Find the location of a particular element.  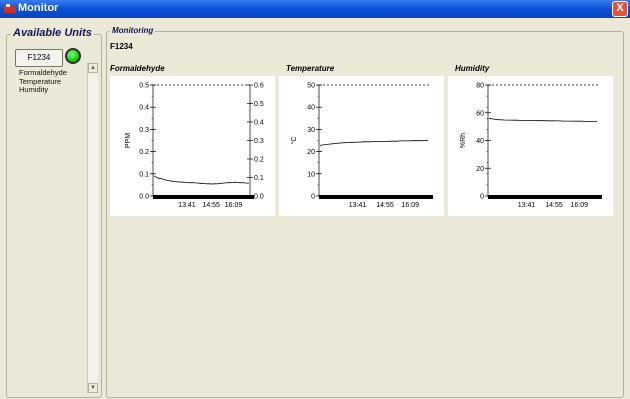

right-y-tick-label: 0.4 is located at coordinates (259, 123).